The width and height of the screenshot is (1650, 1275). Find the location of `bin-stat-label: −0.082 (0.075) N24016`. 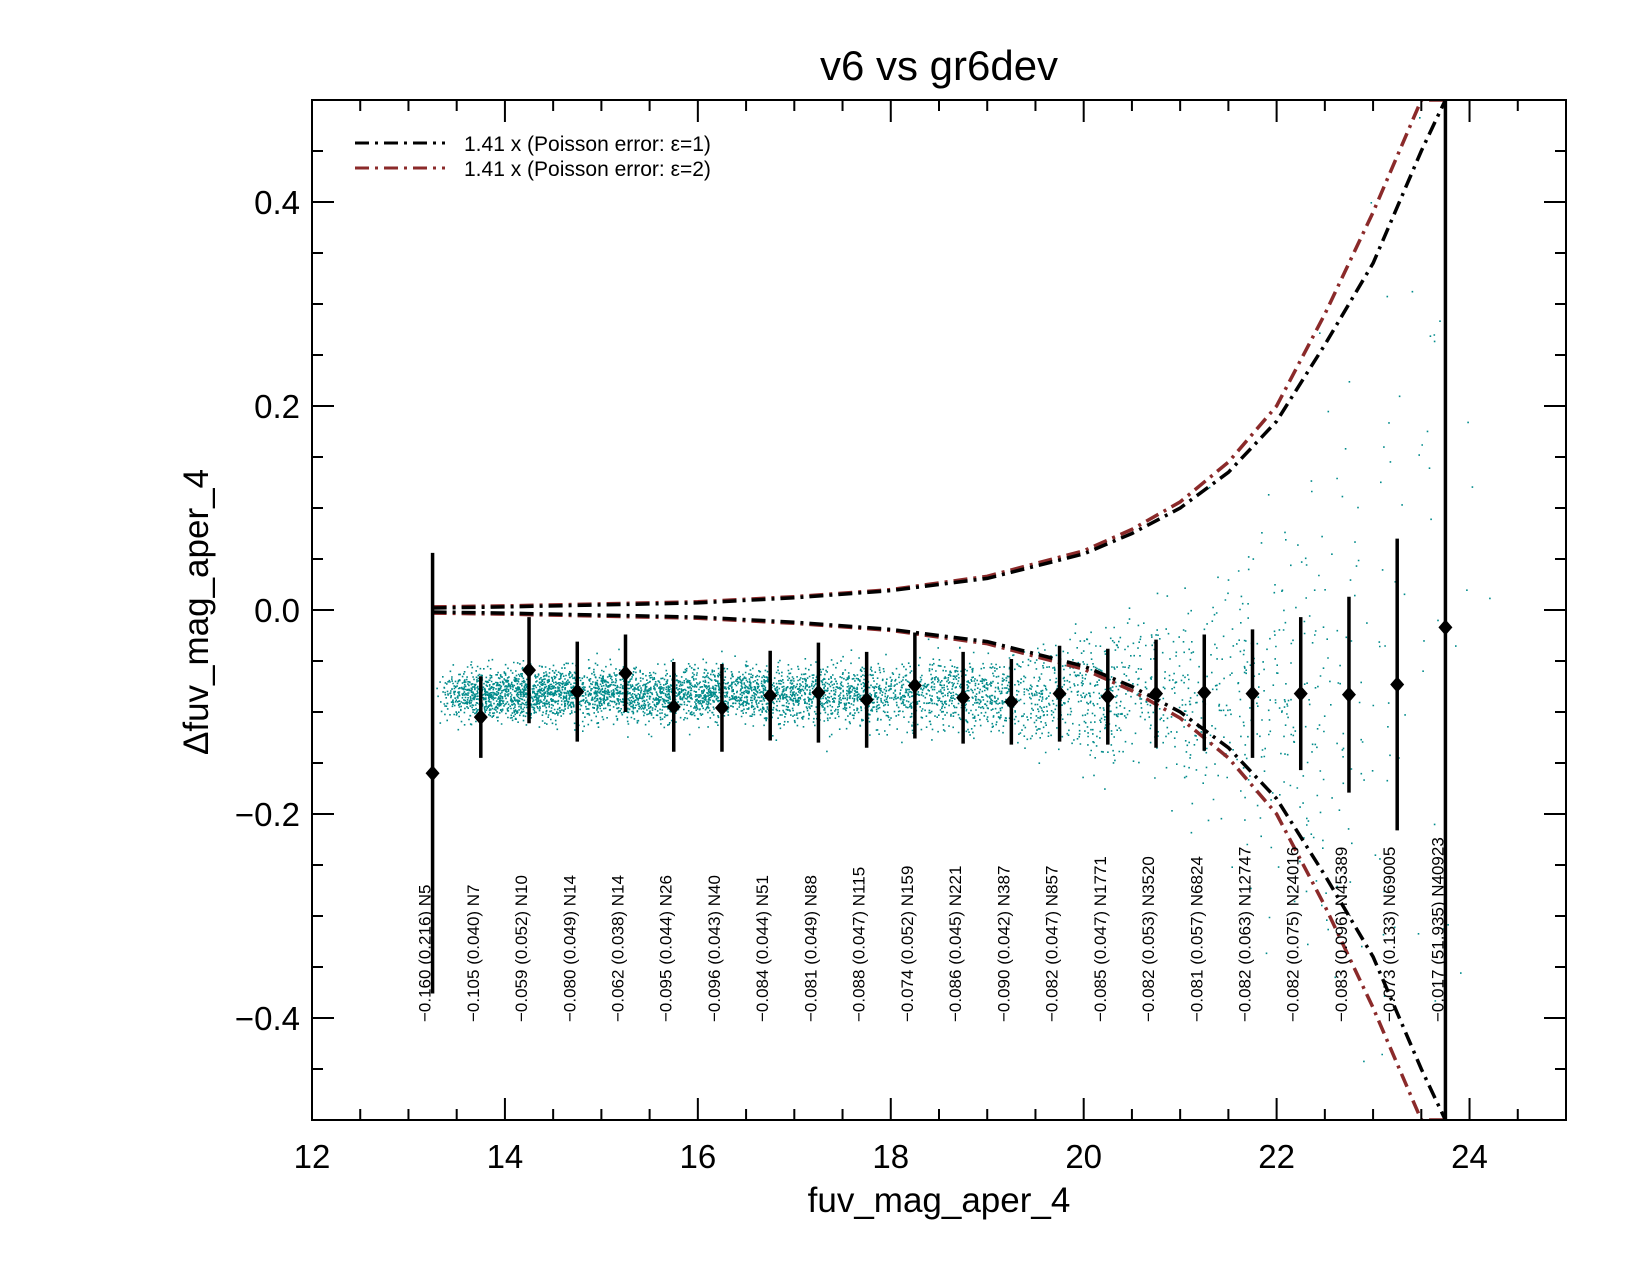

bin-stat-label: −0.082 (0.075) N24016 is located at coordinates (1293, 934).